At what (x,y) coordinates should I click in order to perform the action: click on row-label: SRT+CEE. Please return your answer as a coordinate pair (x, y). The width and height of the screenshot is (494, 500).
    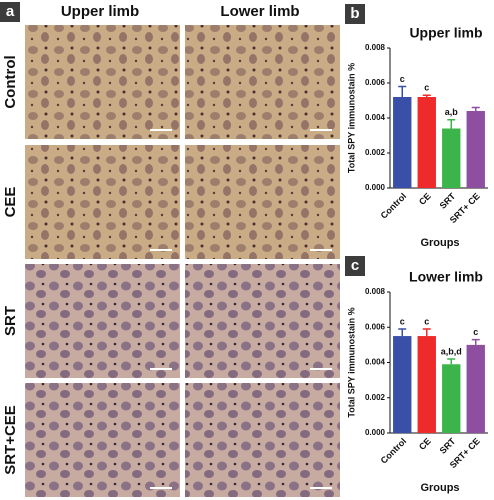
    Looking at the image, I should click on (10, 440).